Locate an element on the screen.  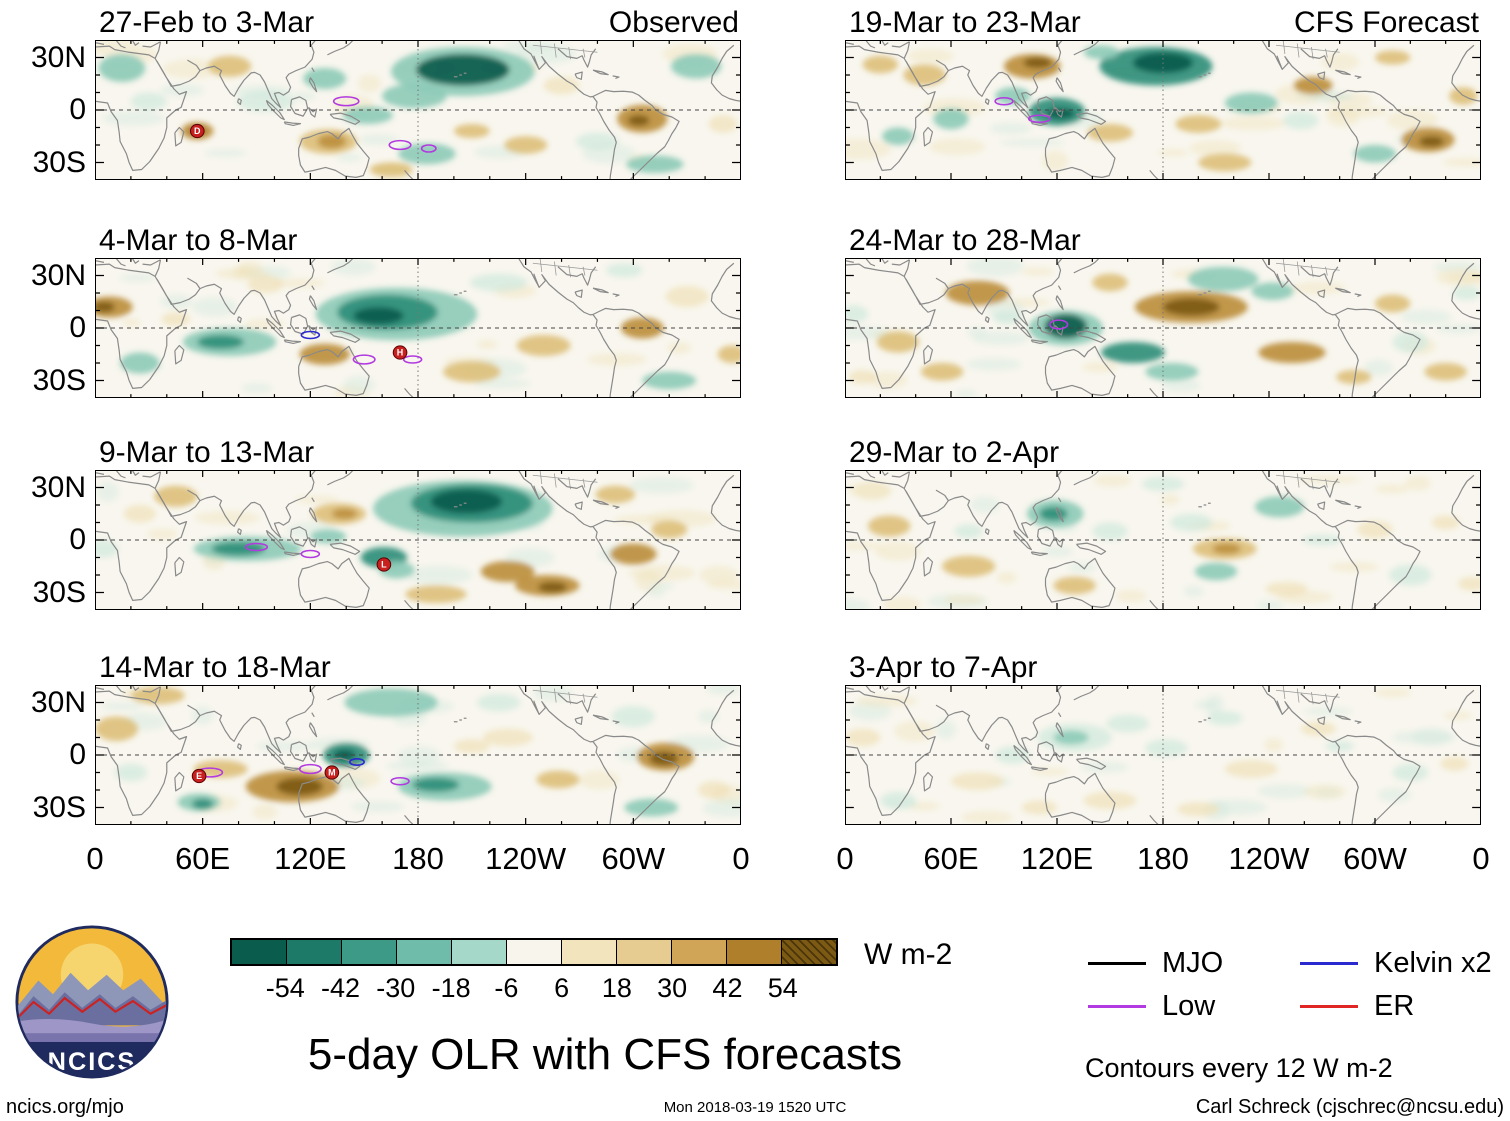
panel-title: 9-Mar to 13-Mar is located at coordinates (207, 452).